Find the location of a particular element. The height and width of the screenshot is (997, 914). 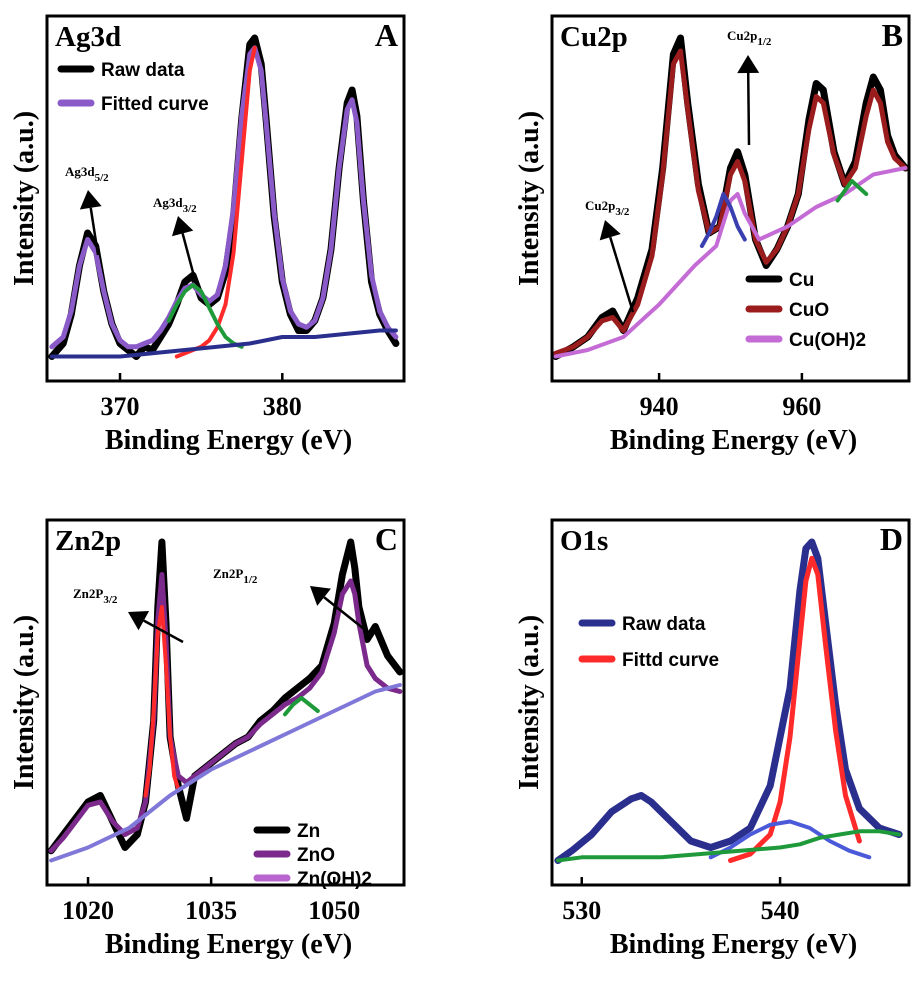

series-raw-line is located at coordinates (728, 701).